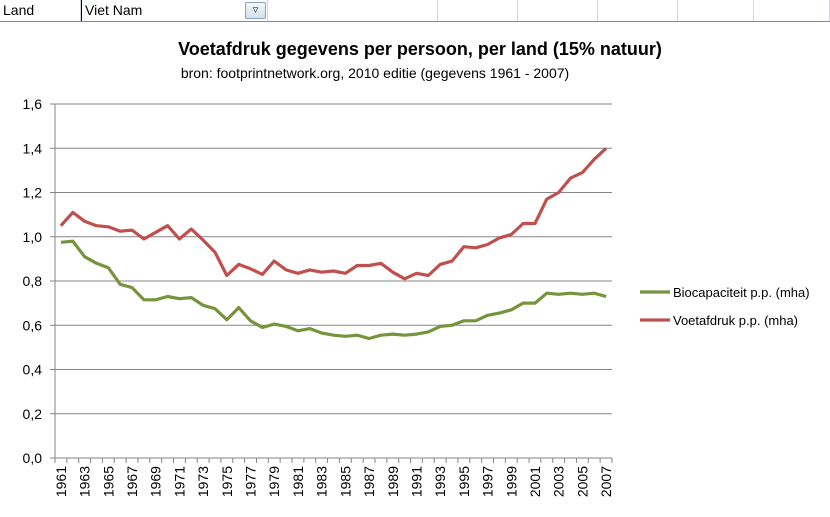 Image resolution: width=830 pixels, height=517 pixels. I want to click on legend-label: Voetafdruk p.p. (mha), so click(735, 320).